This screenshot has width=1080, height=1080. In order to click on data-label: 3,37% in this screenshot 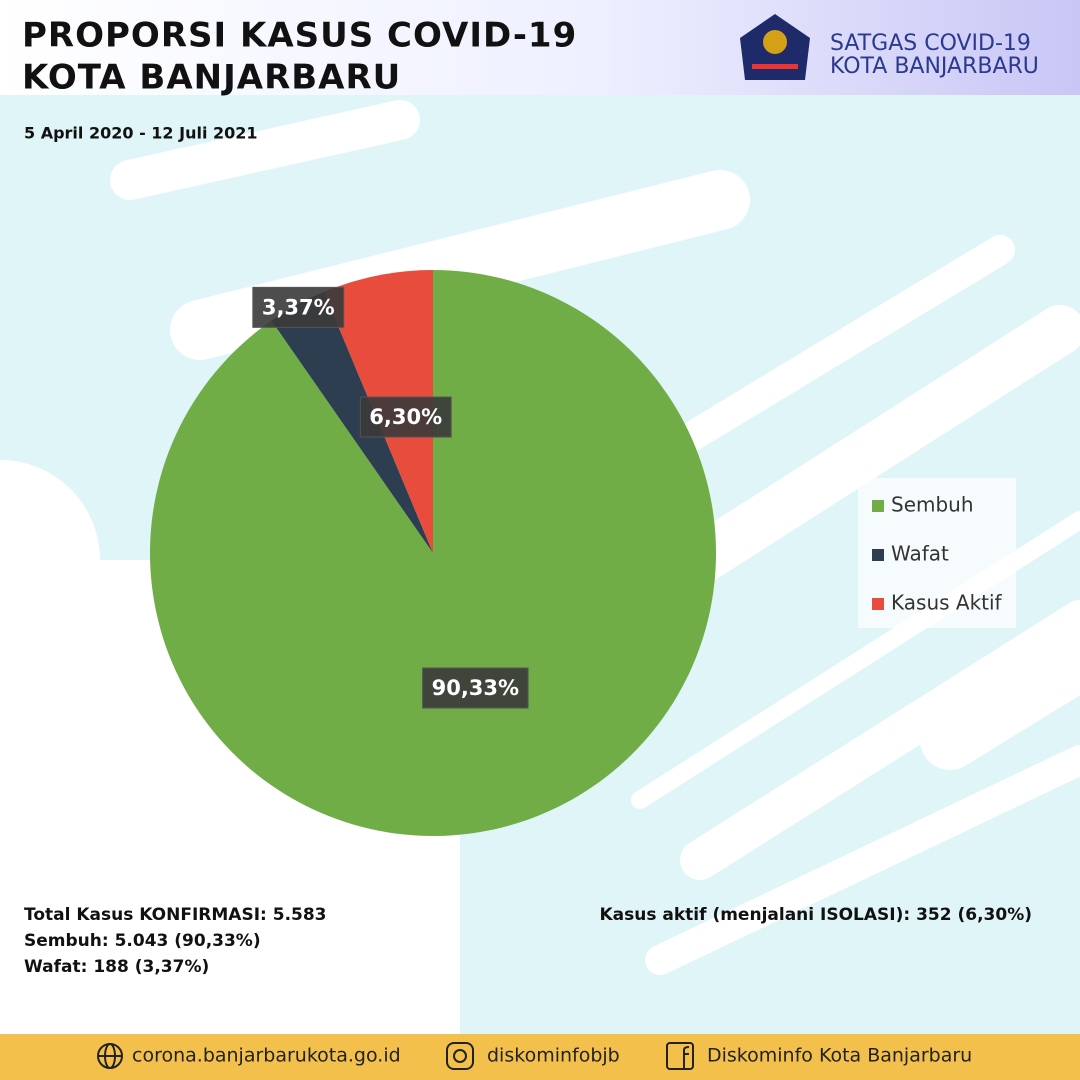, I will do `click(298, 307)`.